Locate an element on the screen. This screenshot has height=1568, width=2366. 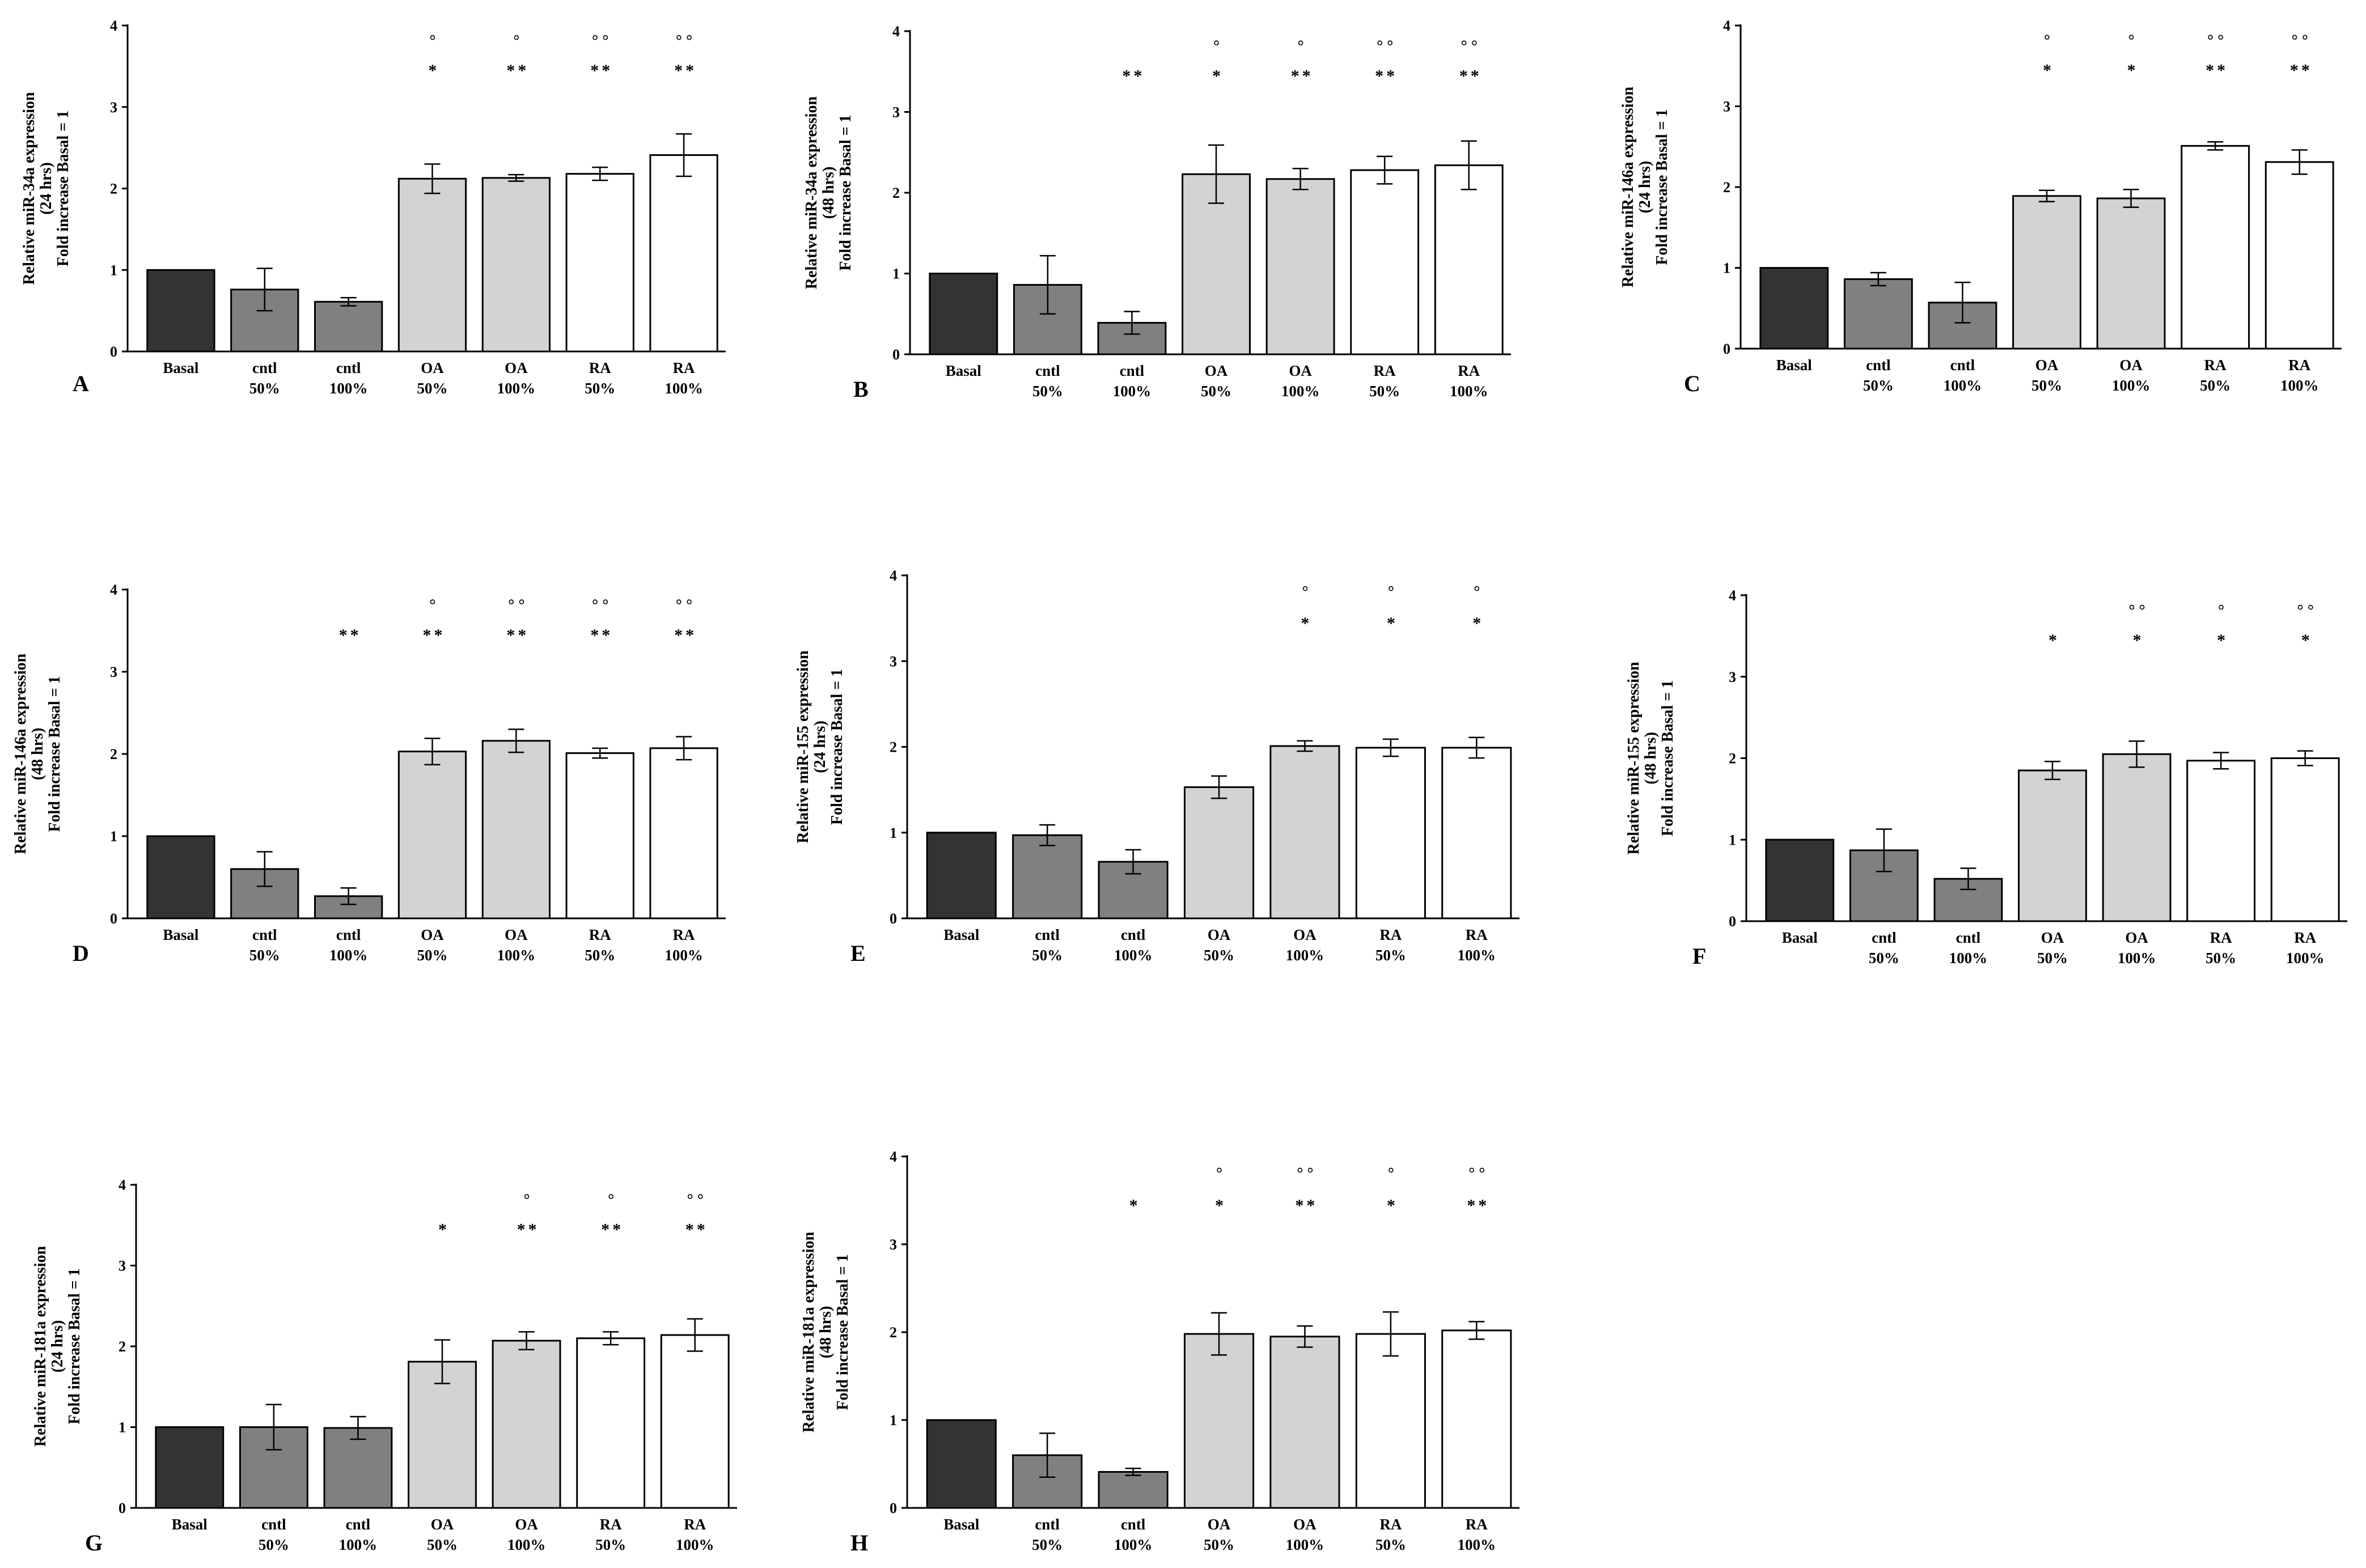
panel-letter: H is located at coordinates (859, 1543).